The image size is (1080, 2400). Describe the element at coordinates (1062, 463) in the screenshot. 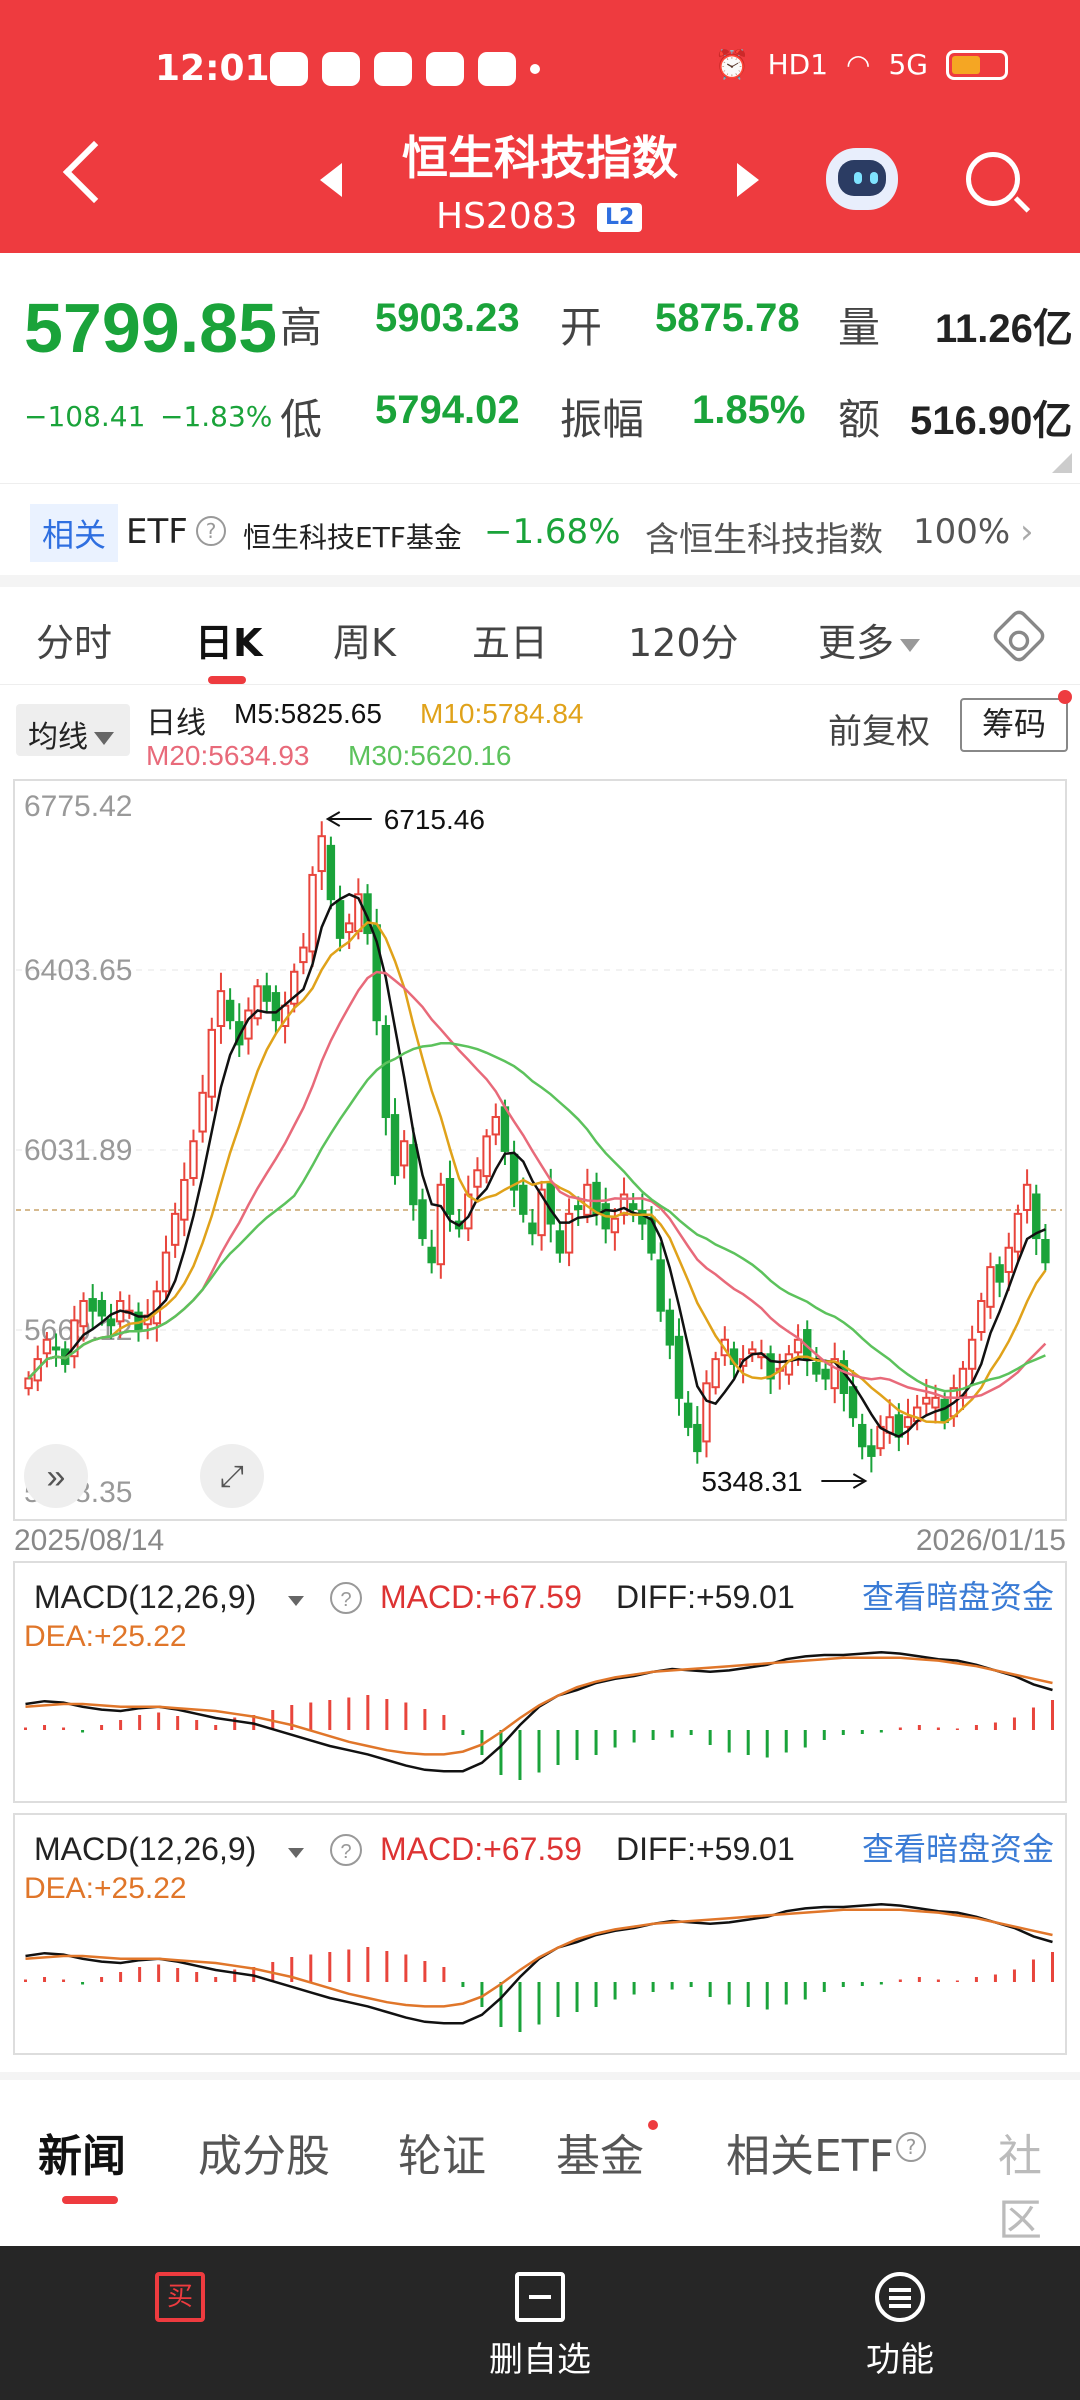

I see `expand-corner-icon` at that location.